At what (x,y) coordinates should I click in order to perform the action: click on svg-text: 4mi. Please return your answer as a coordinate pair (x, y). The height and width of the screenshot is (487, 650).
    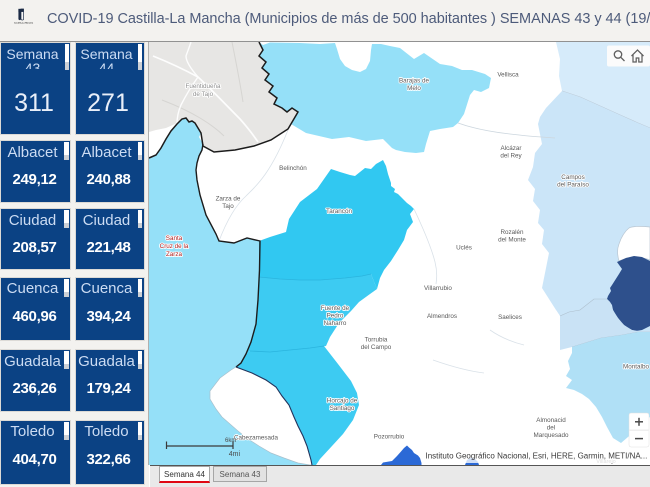
    Looking at the image, I should click on (235, 454).